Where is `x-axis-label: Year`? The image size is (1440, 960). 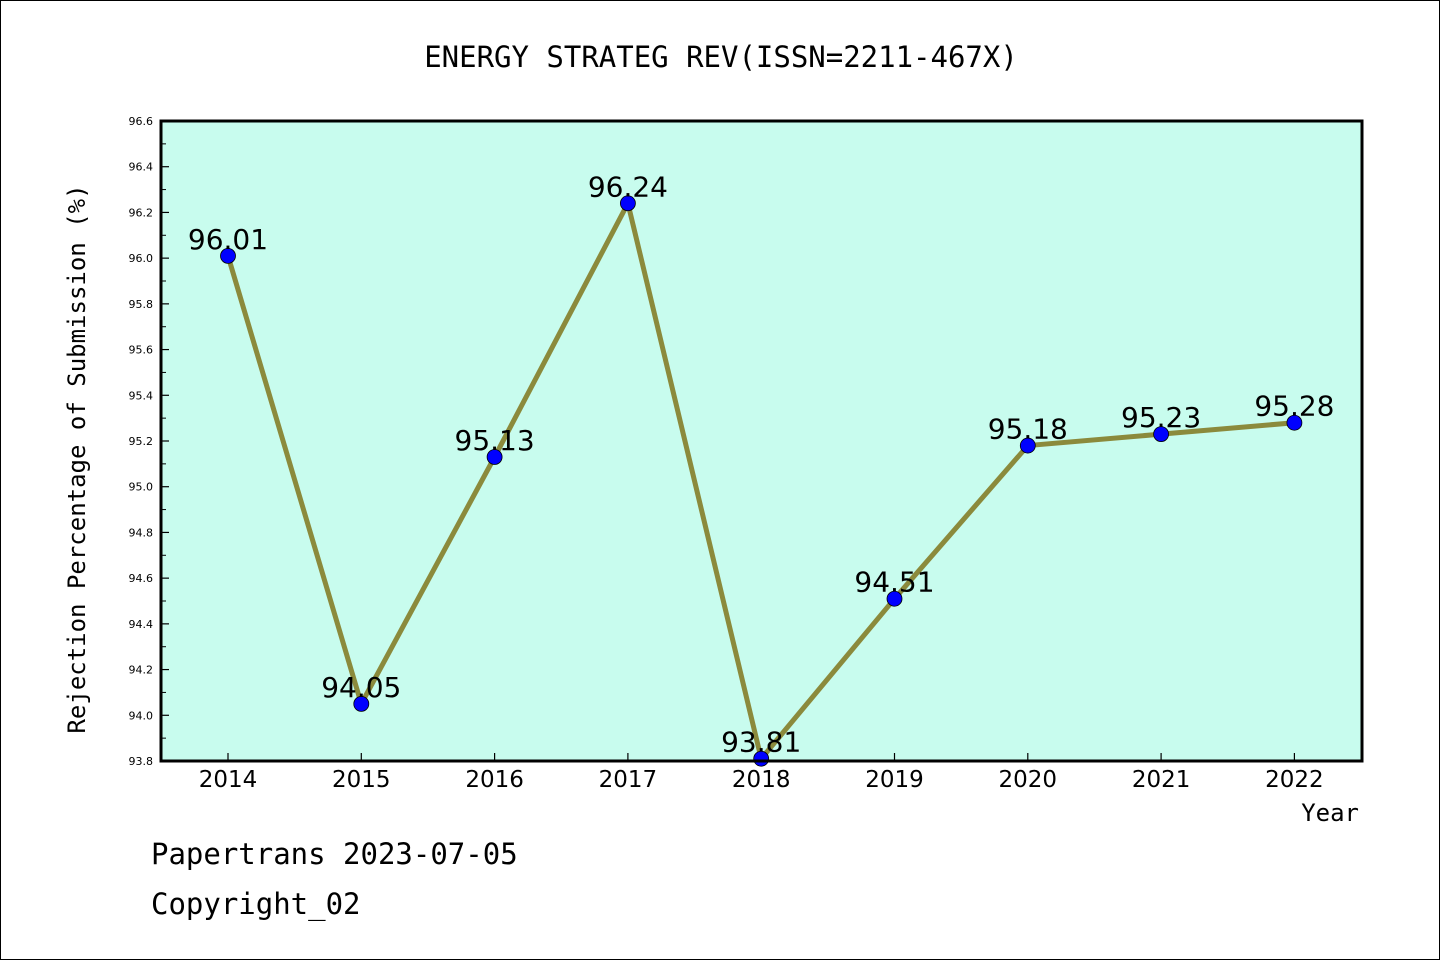 x-axis-label: Year is located at coordinates (1330, 813).